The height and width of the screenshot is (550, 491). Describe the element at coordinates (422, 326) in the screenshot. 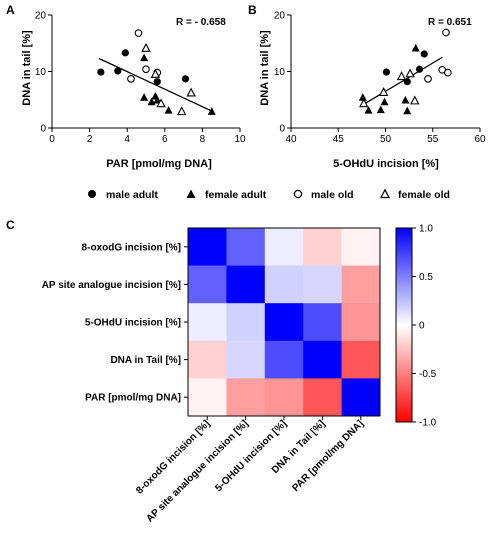

I see `colorbar-tick-label: 0` at that location.